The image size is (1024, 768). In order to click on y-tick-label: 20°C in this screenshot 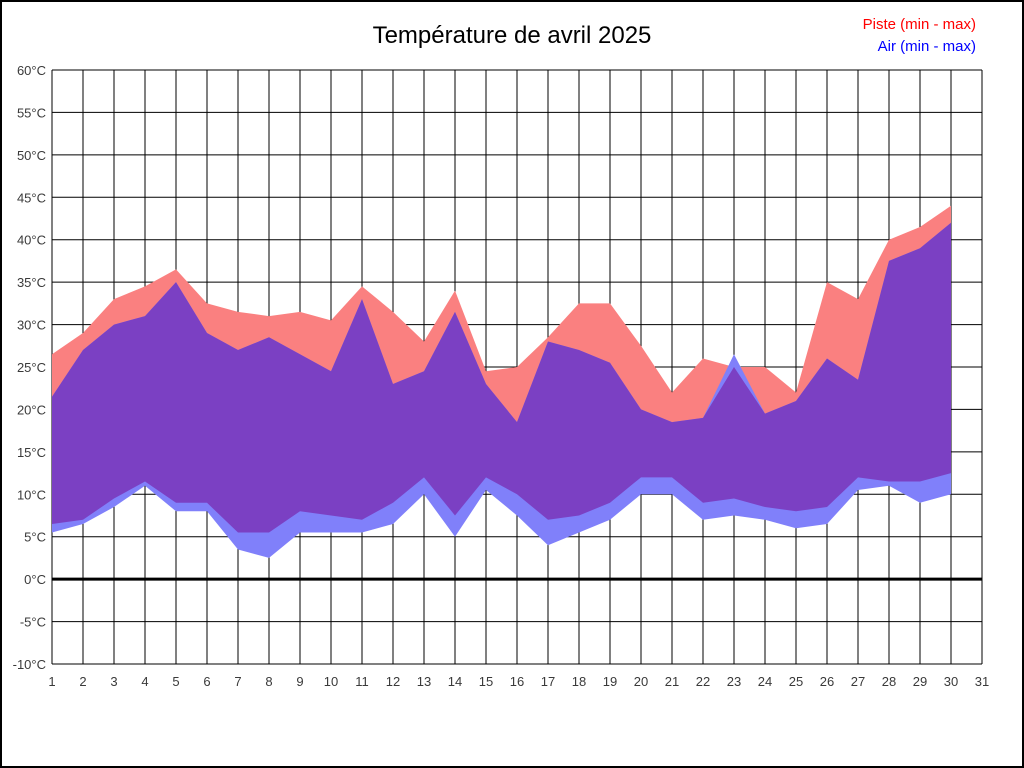, I will do `click(31, 409)`.